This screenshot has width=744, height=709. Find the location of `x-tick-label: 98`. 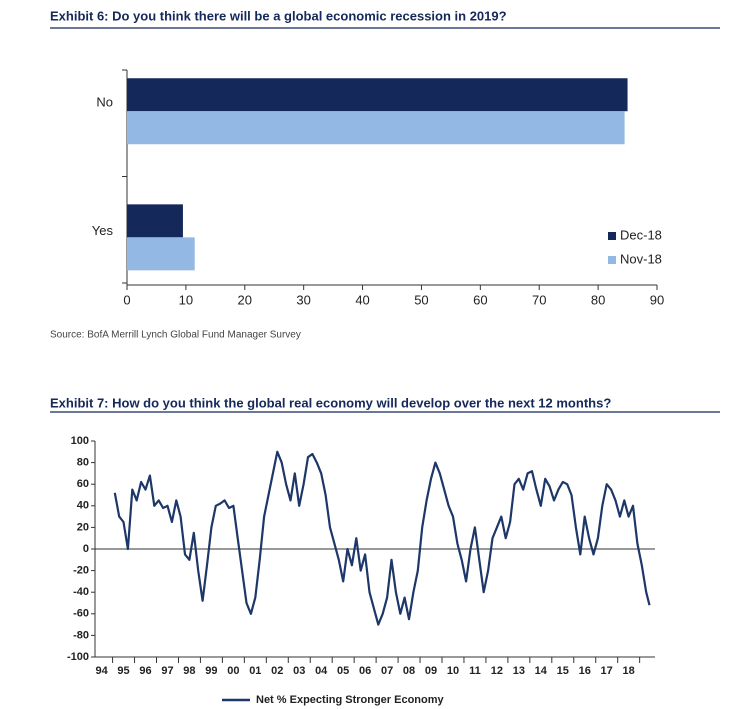

x-tick-label: 98 is located at coordinates (189, 671).